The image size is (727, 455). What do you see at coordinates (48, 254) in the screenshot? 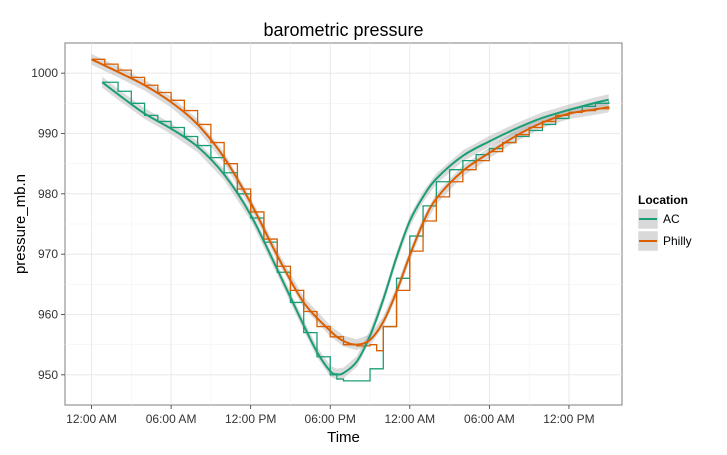
I see `y-tick-label: 970` at bounding box center [48, 254].